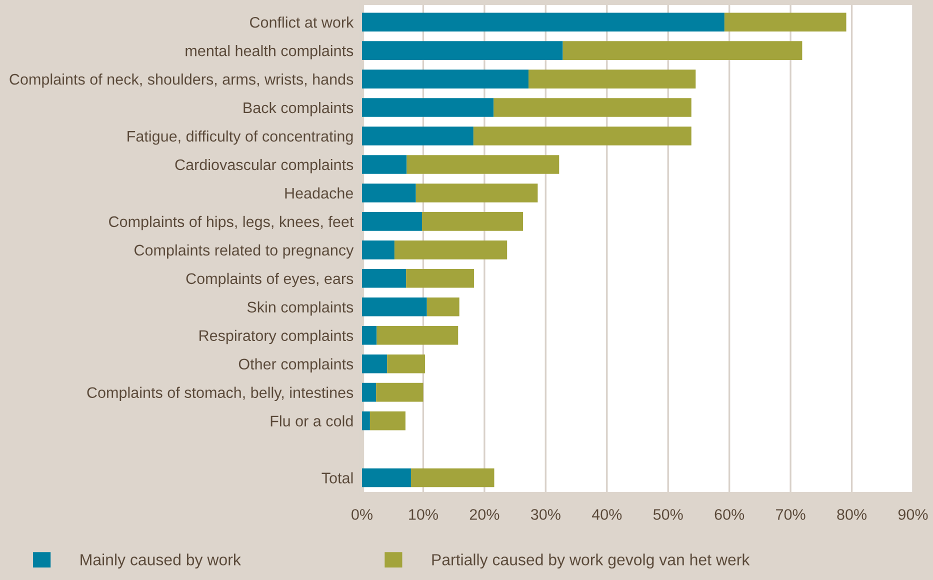 Image resolution: width=933 pixels, height=580 pixels. I want to click on x-tick-label: 50%, so click(668, 514).